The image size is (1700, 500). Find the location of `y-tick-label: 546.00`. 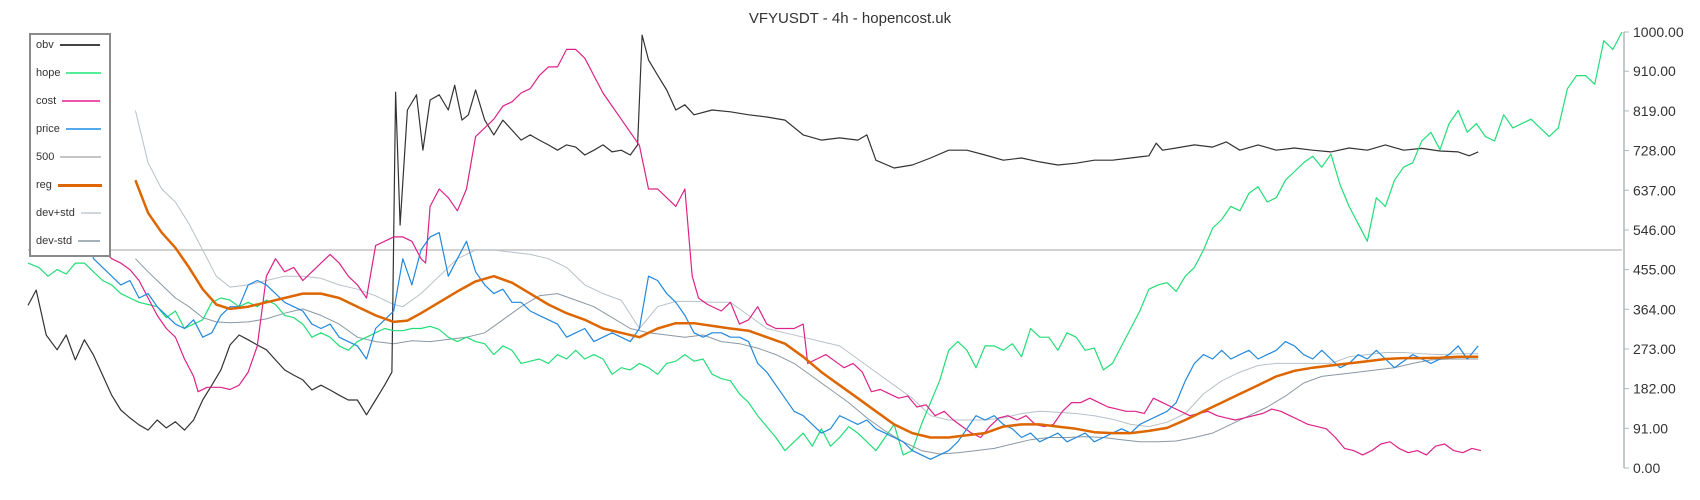

y-tick-label: 546.00 is located at coordinates (1654, 230).